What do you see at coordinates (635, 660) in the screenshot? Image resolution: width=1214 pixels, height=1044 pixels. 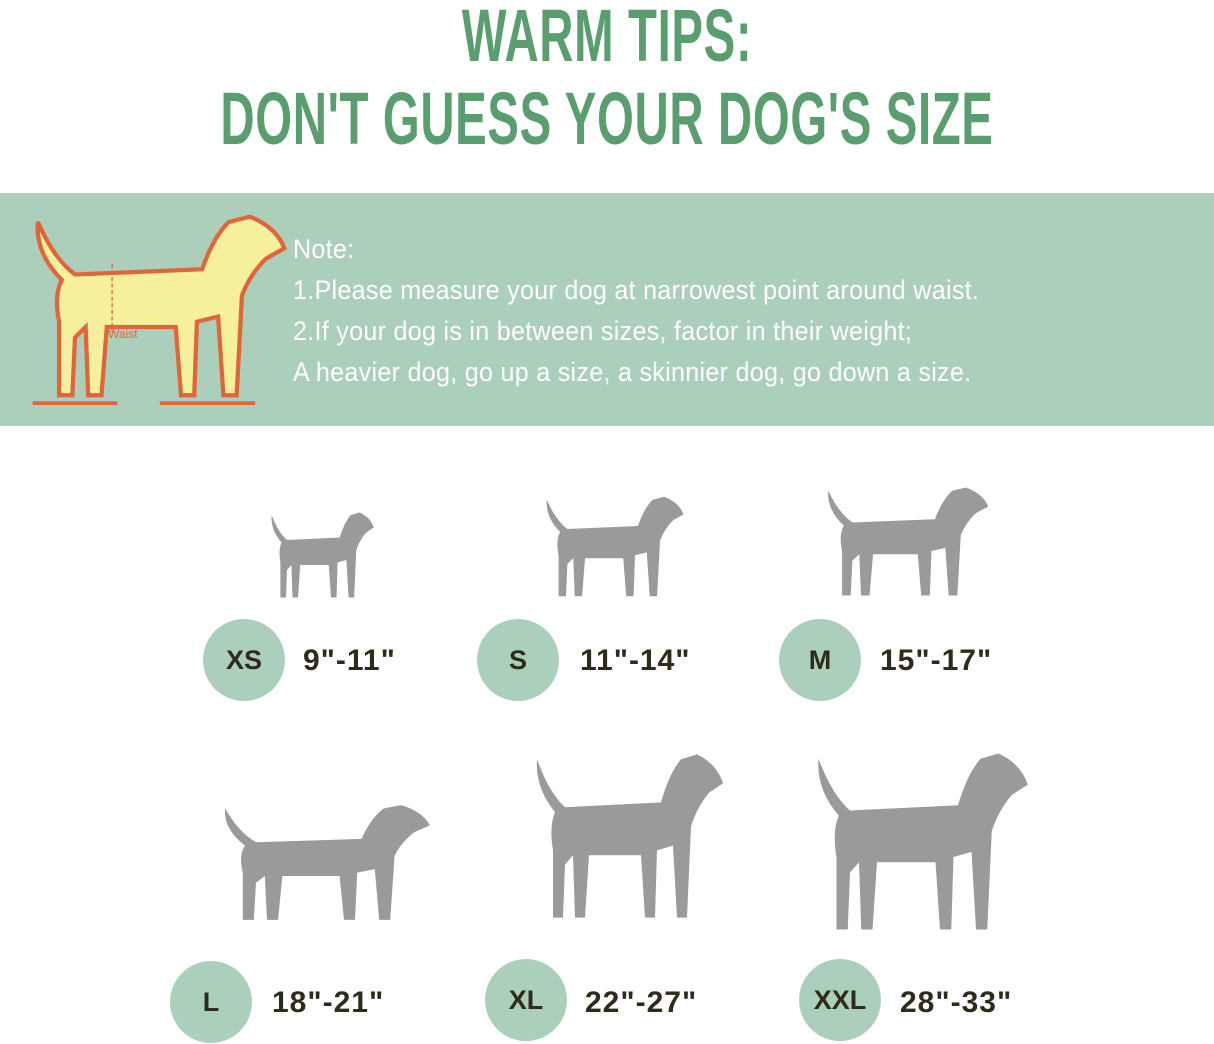 I see `size-range-s: 11"-14"` at bounding box center [635, 660].